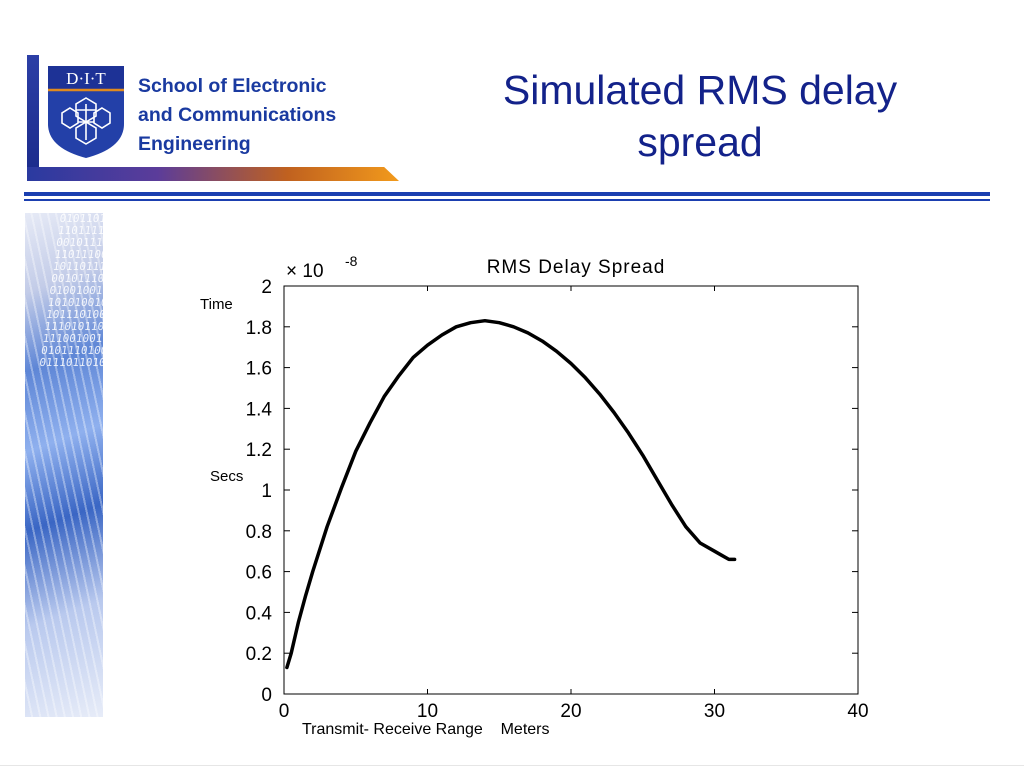 This screenshot has height=768, width=1024. I want to click on logo-frame, so click(213, 118).